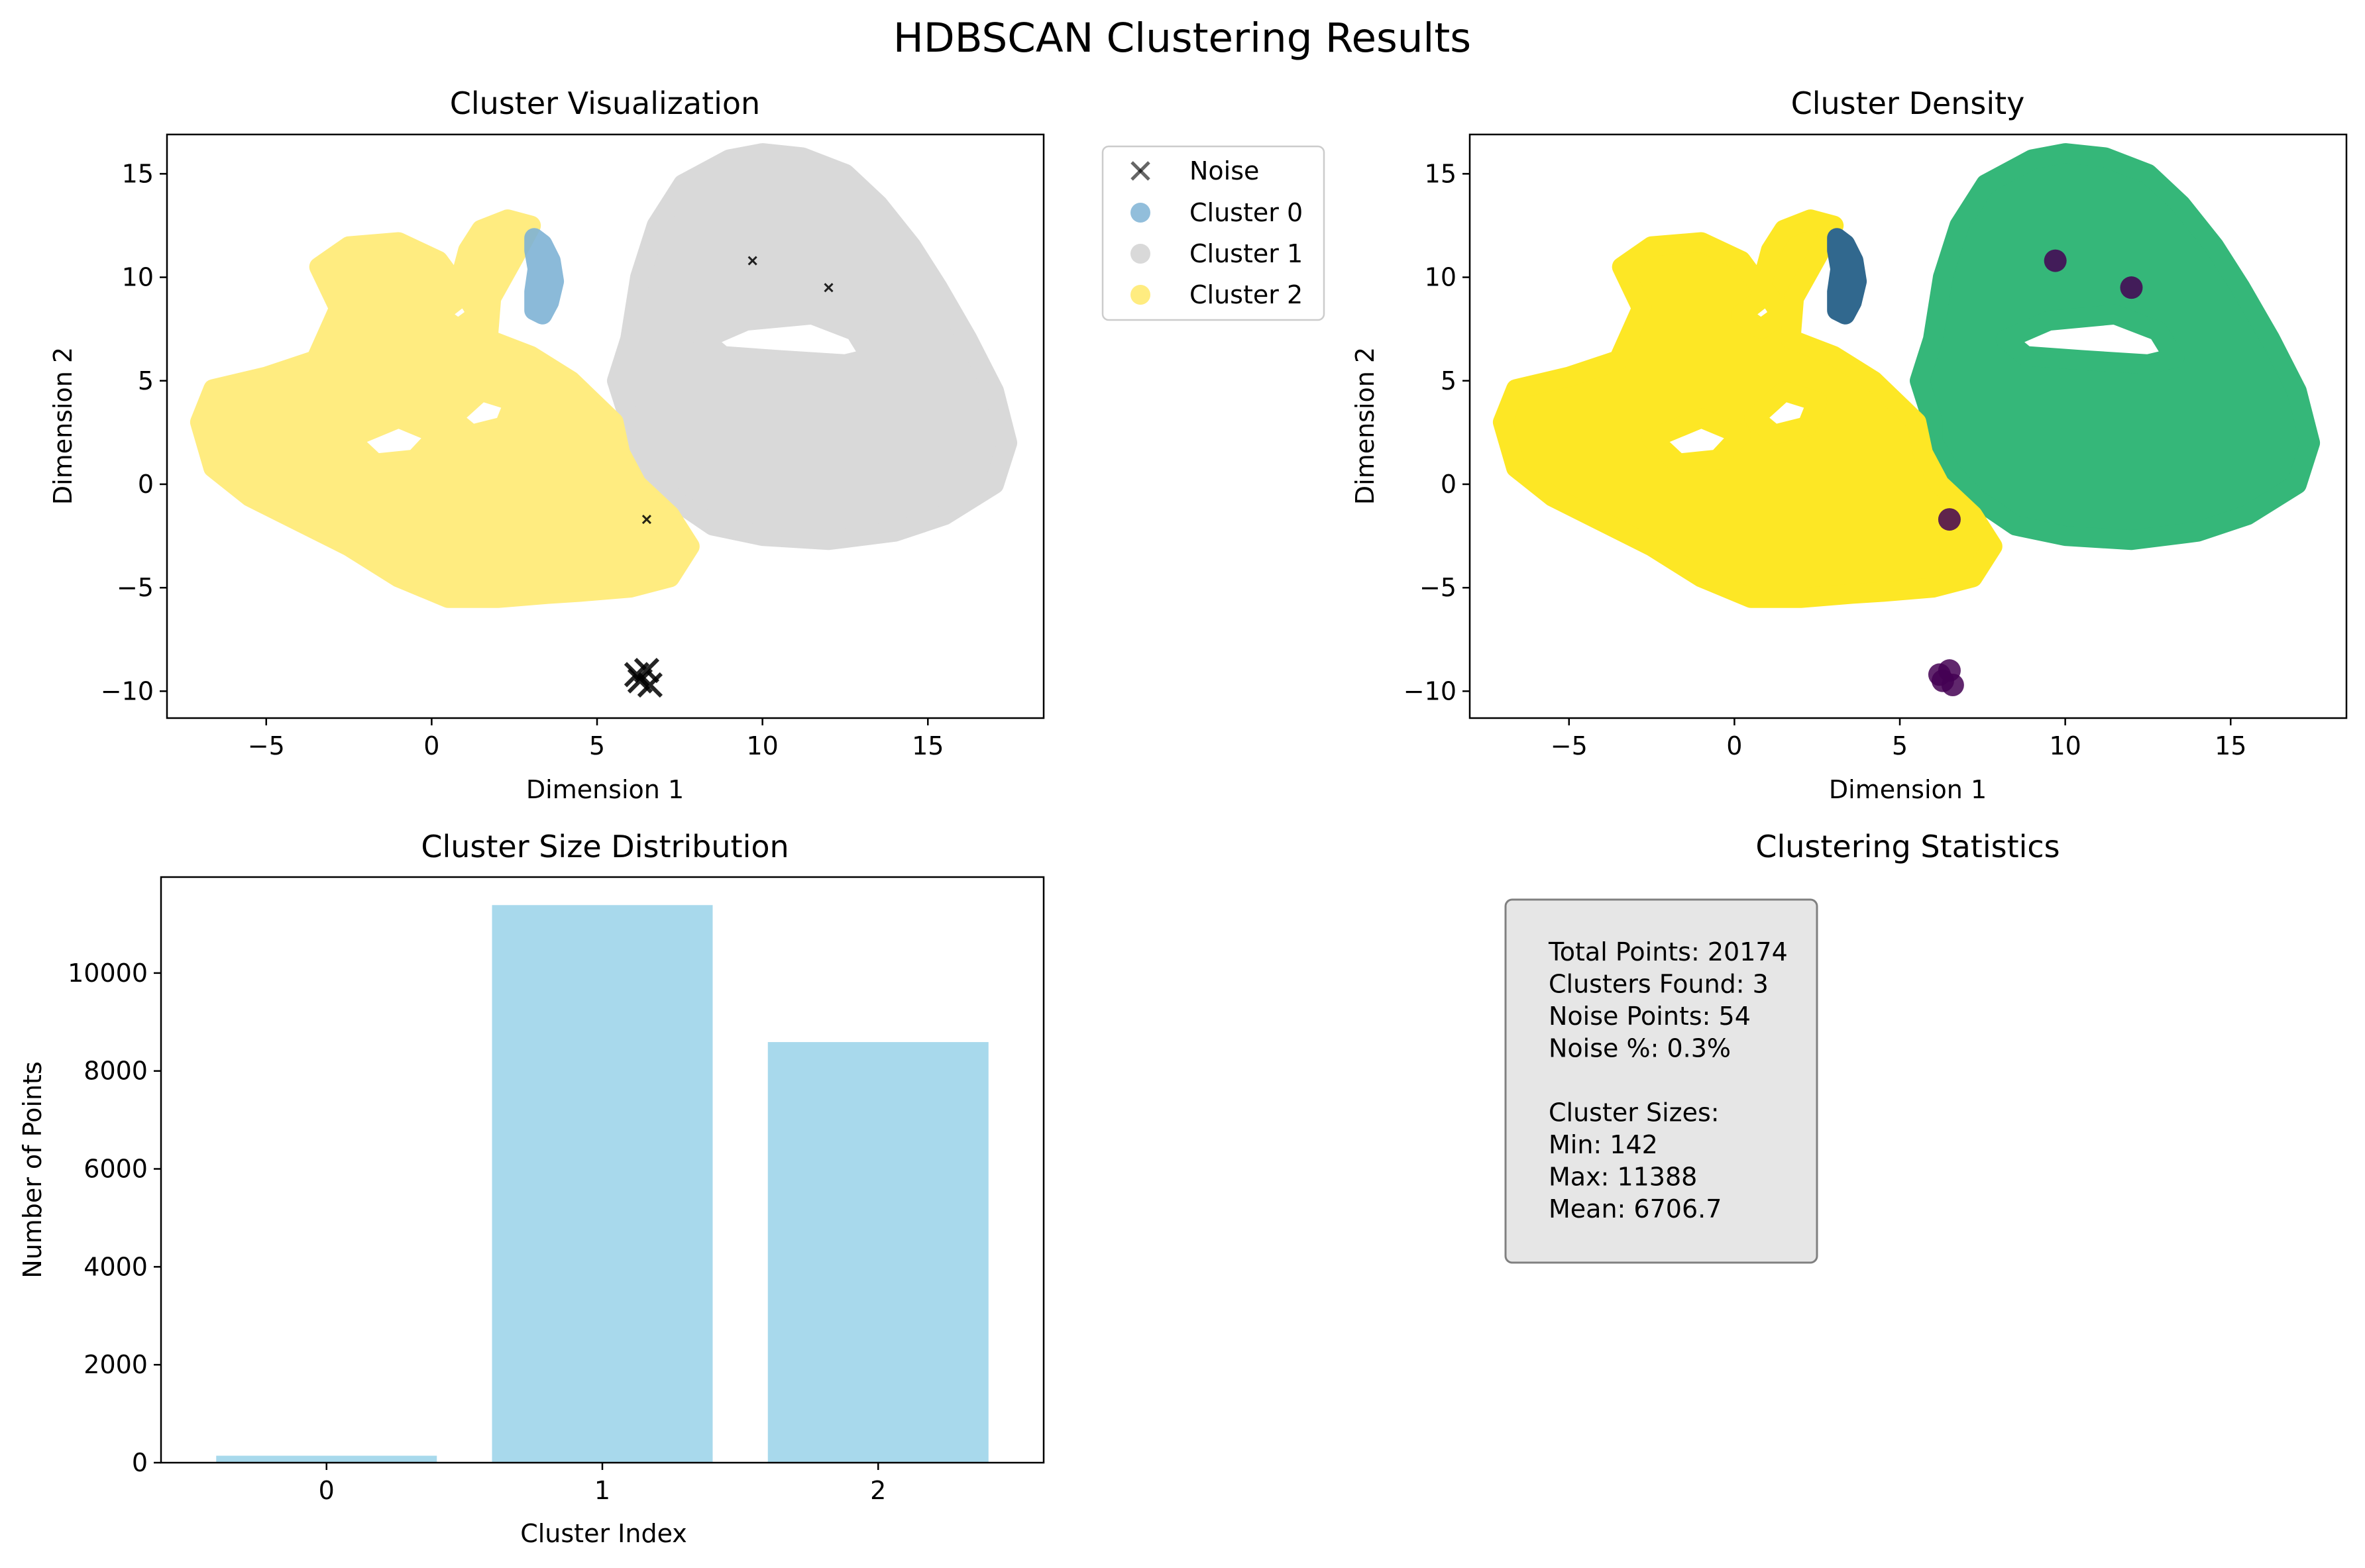 The image size is (2365, 1568). I want to click on density-xtick-label: 15, so click(2230, 746).